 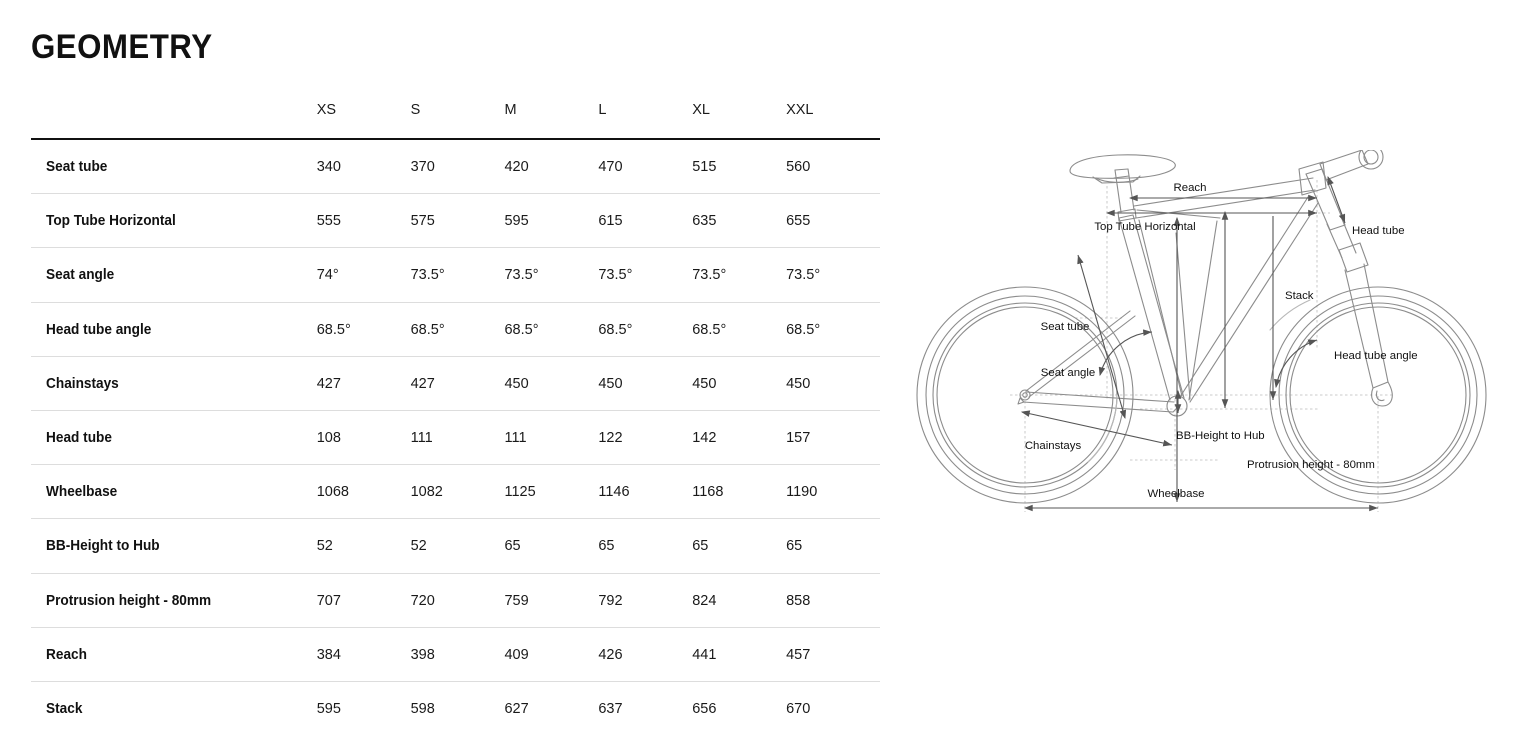 I want to click on column-header-xl: XL, so click(x=701, y=110).